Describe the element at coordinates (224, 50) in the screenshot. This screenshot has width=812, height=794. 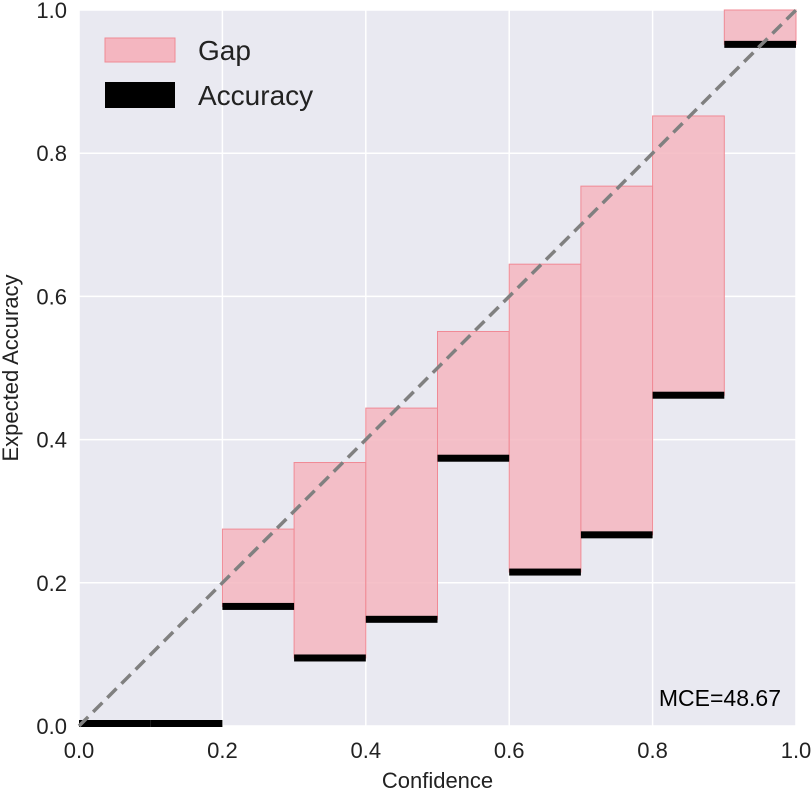
I see `legend-gap-label: Gap` at that location.